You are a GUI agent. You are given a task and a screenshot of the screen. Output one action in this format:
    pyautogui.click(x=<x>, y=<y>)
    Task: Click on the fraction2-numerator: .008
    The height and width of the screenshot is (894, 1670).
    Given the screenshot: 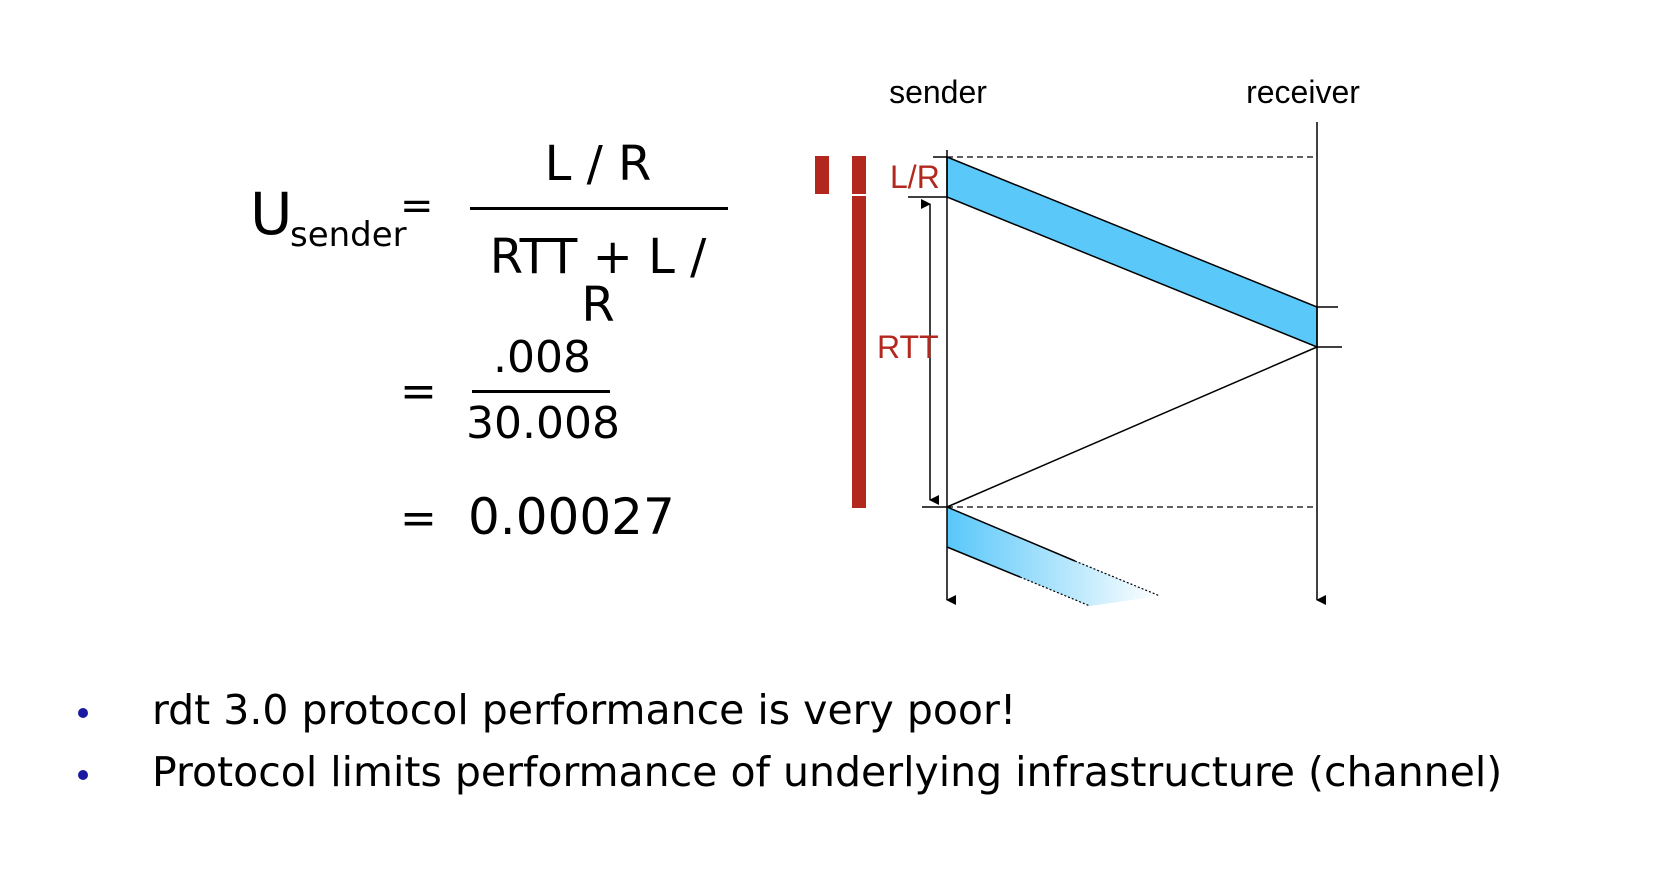 What is the action you would take?
    pyautogui.click(x=542, y=357)
    